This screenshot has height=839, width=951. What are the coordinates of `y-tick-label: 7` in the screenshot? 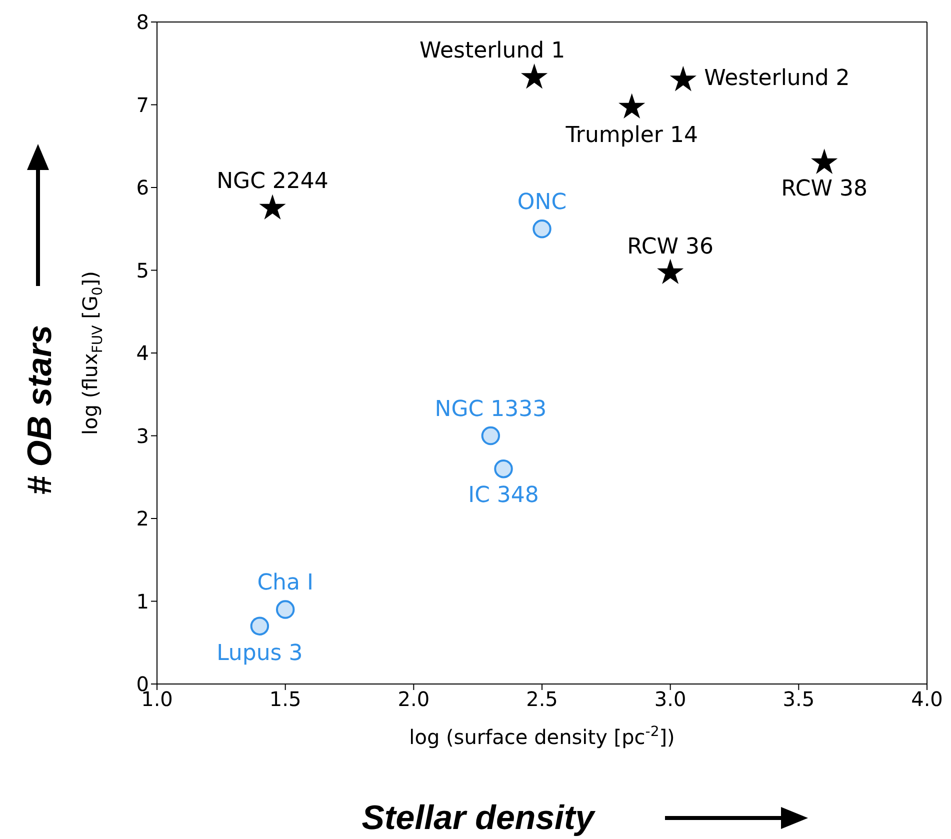 It's located at (142, 104).